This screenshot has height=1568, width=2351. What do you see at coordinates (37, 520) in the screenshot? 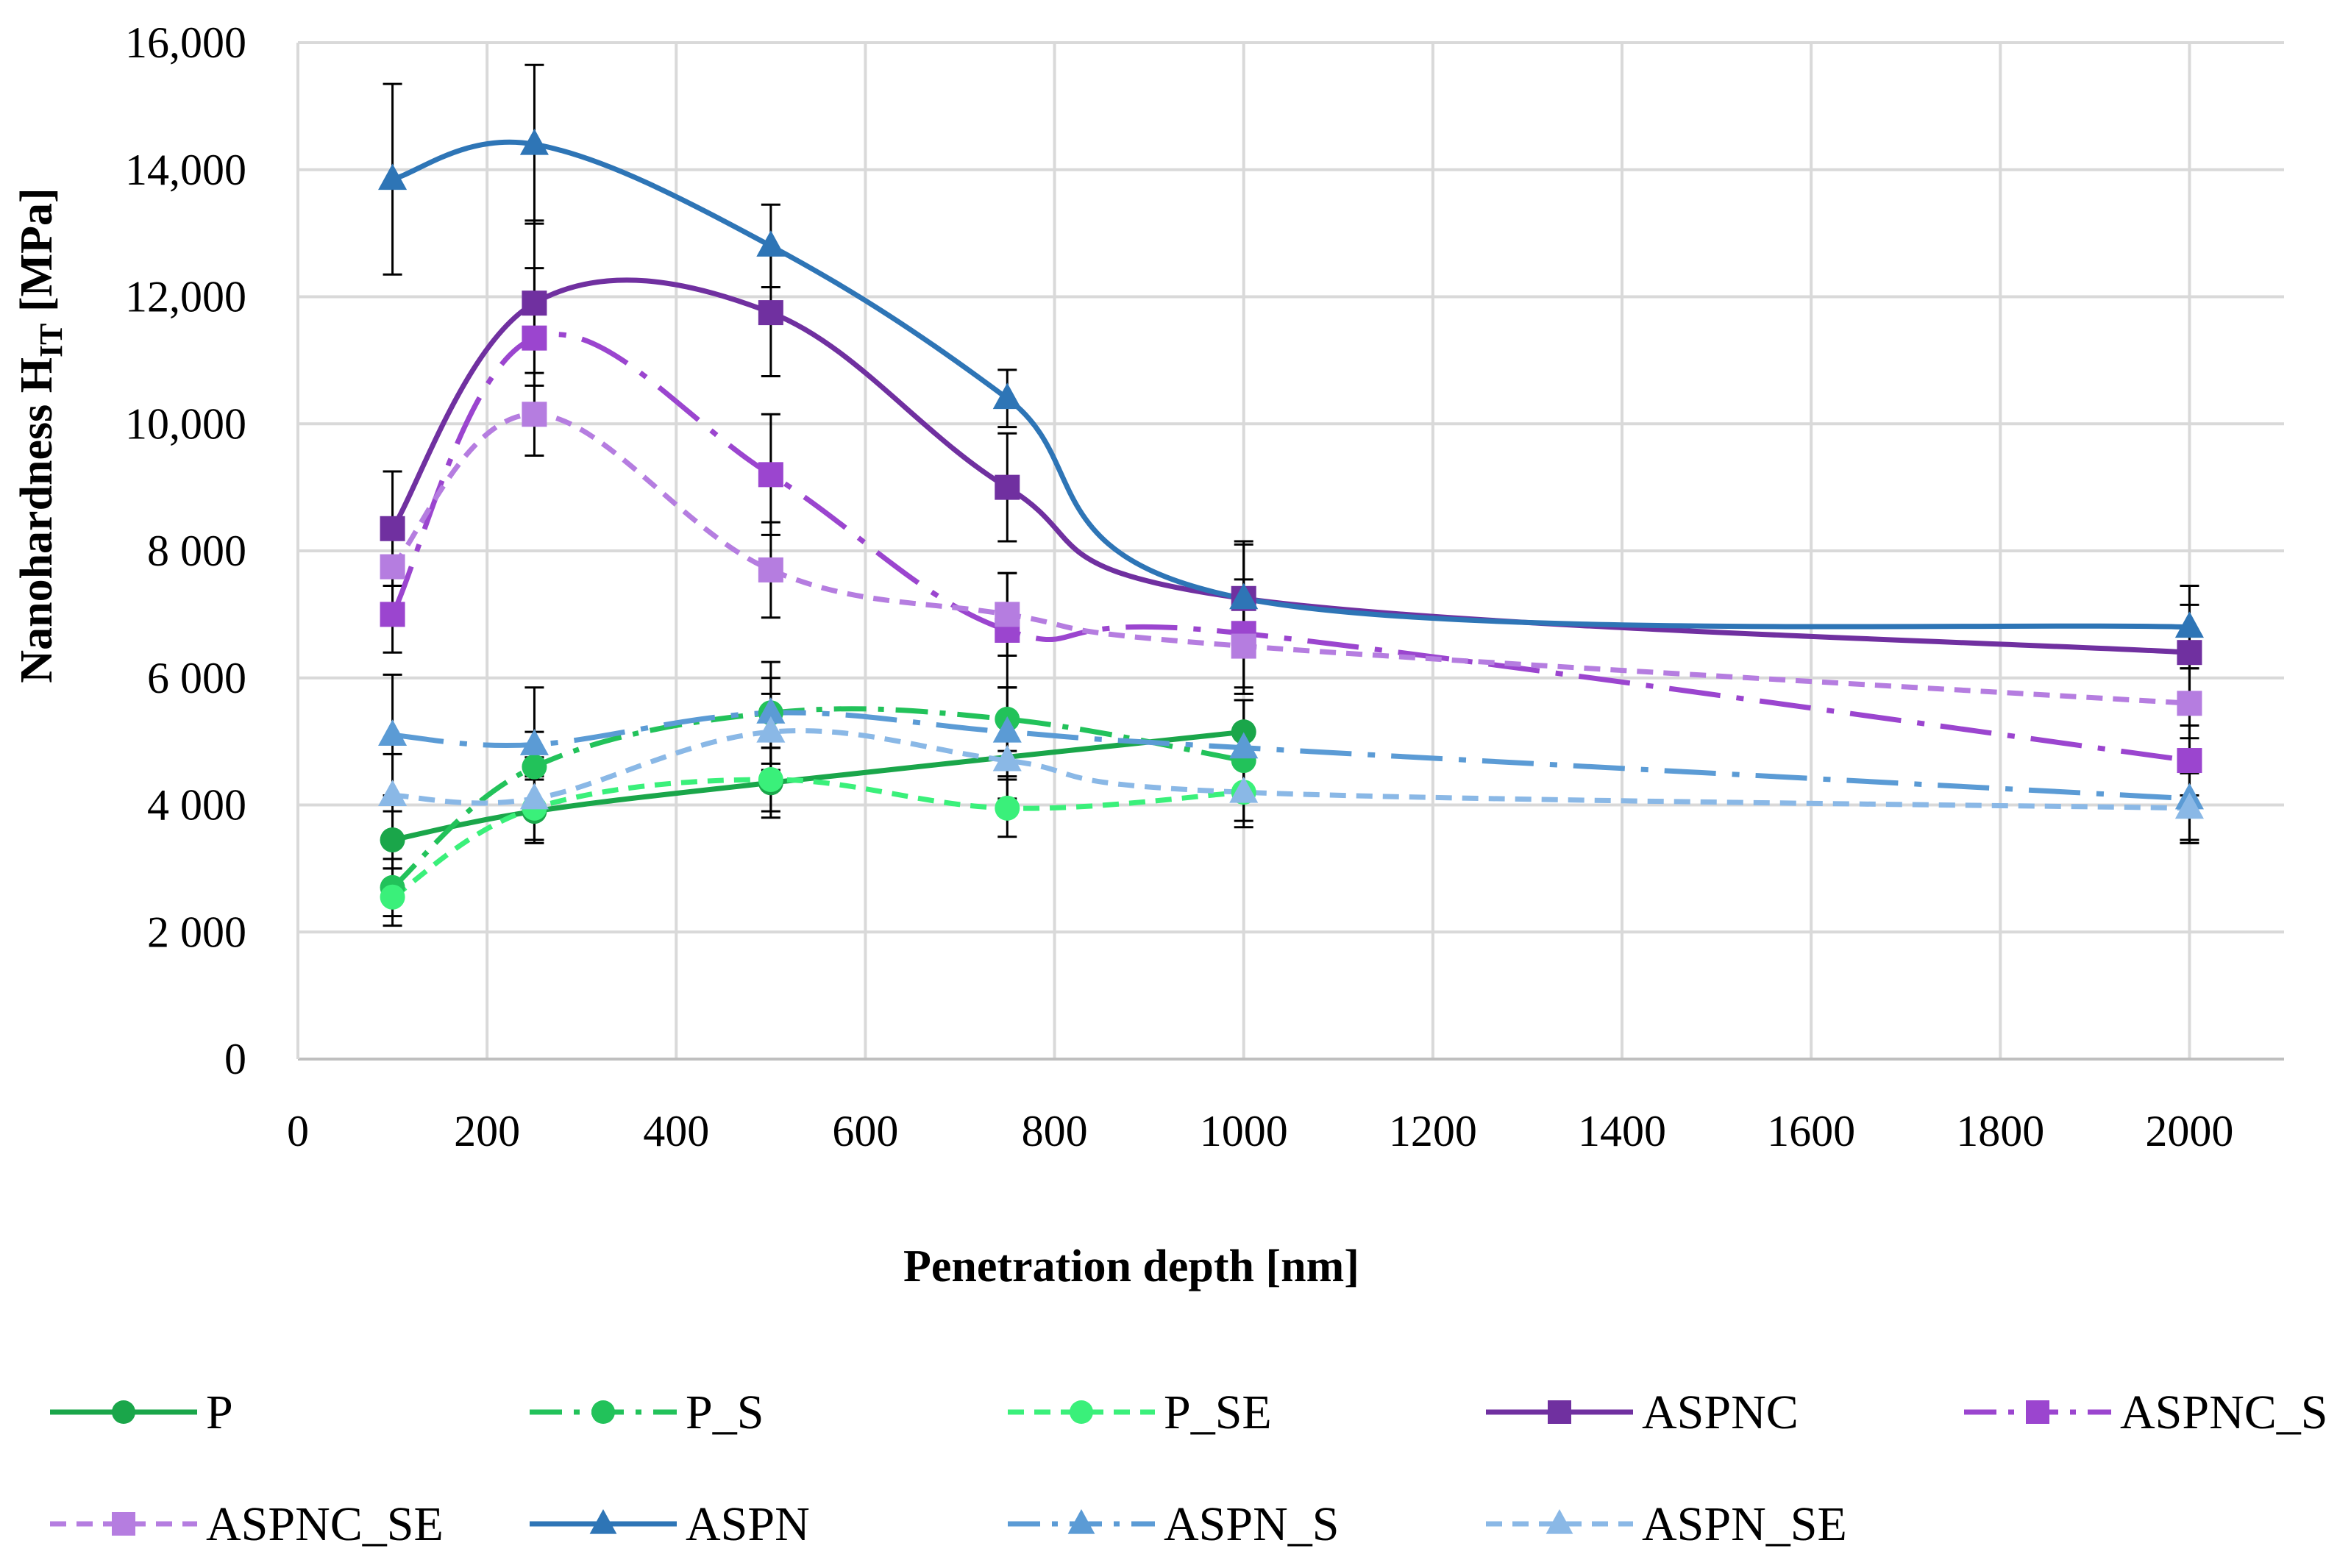
I see `y-axis-title-main: Nanohardness H` at bounding box center [37, 520].